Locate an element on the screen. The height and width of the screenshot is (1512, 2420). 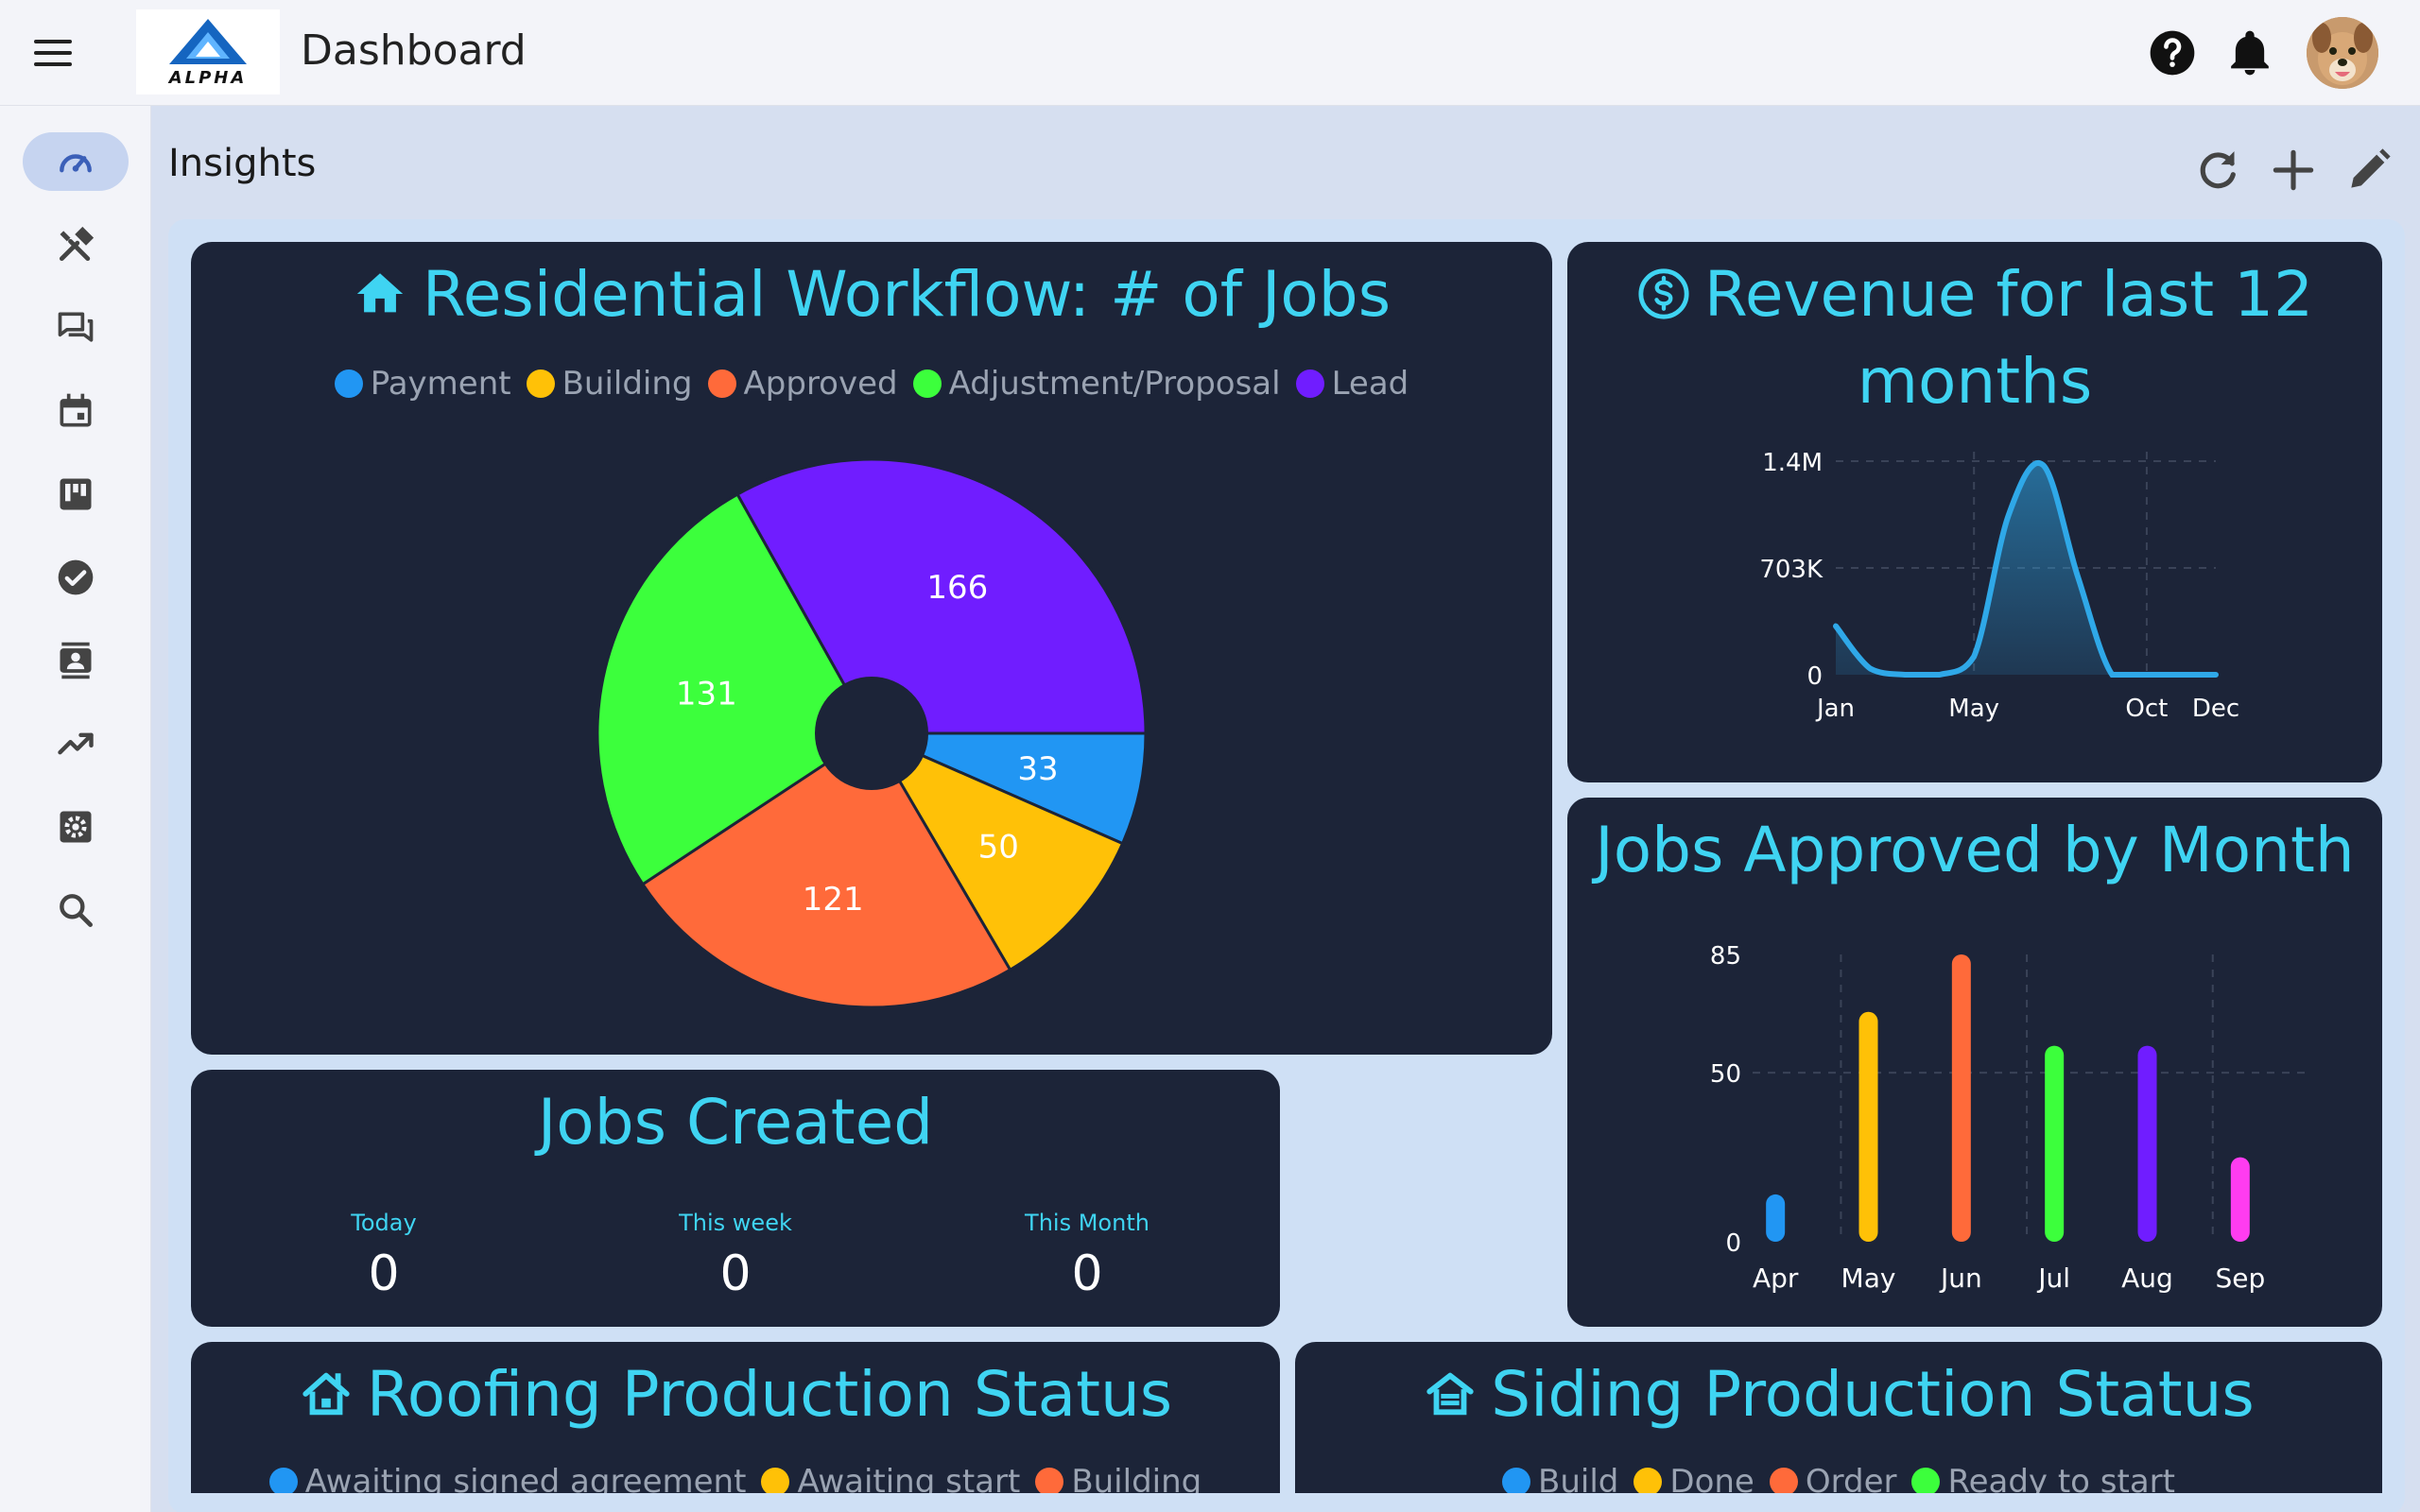
speedometer-icon is located at coordinates (76, 163).